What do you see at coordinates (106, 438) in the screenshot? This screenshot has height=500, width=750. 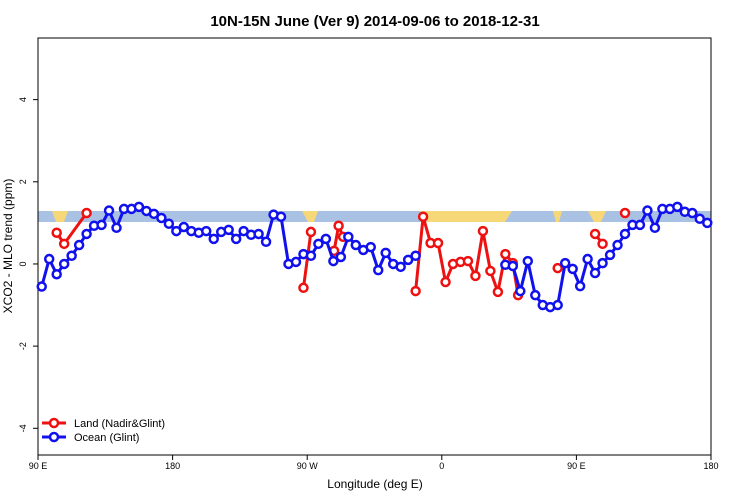 I see `legend-label: Ocean (Glint)` at bounding box center [106, 438].